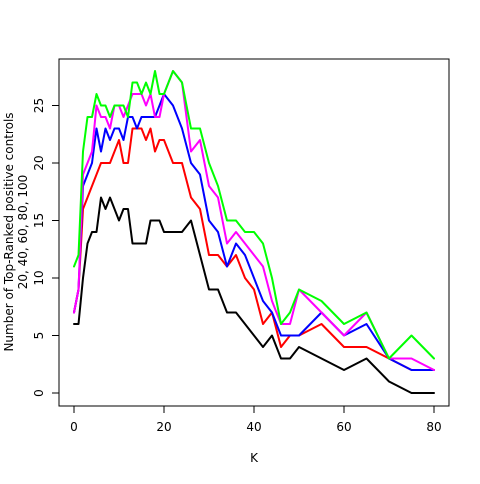  What do you see at coordinates (343, 427) in the screenshot?
I see `x-tick-label: 60` at bounding box center [343, 427].